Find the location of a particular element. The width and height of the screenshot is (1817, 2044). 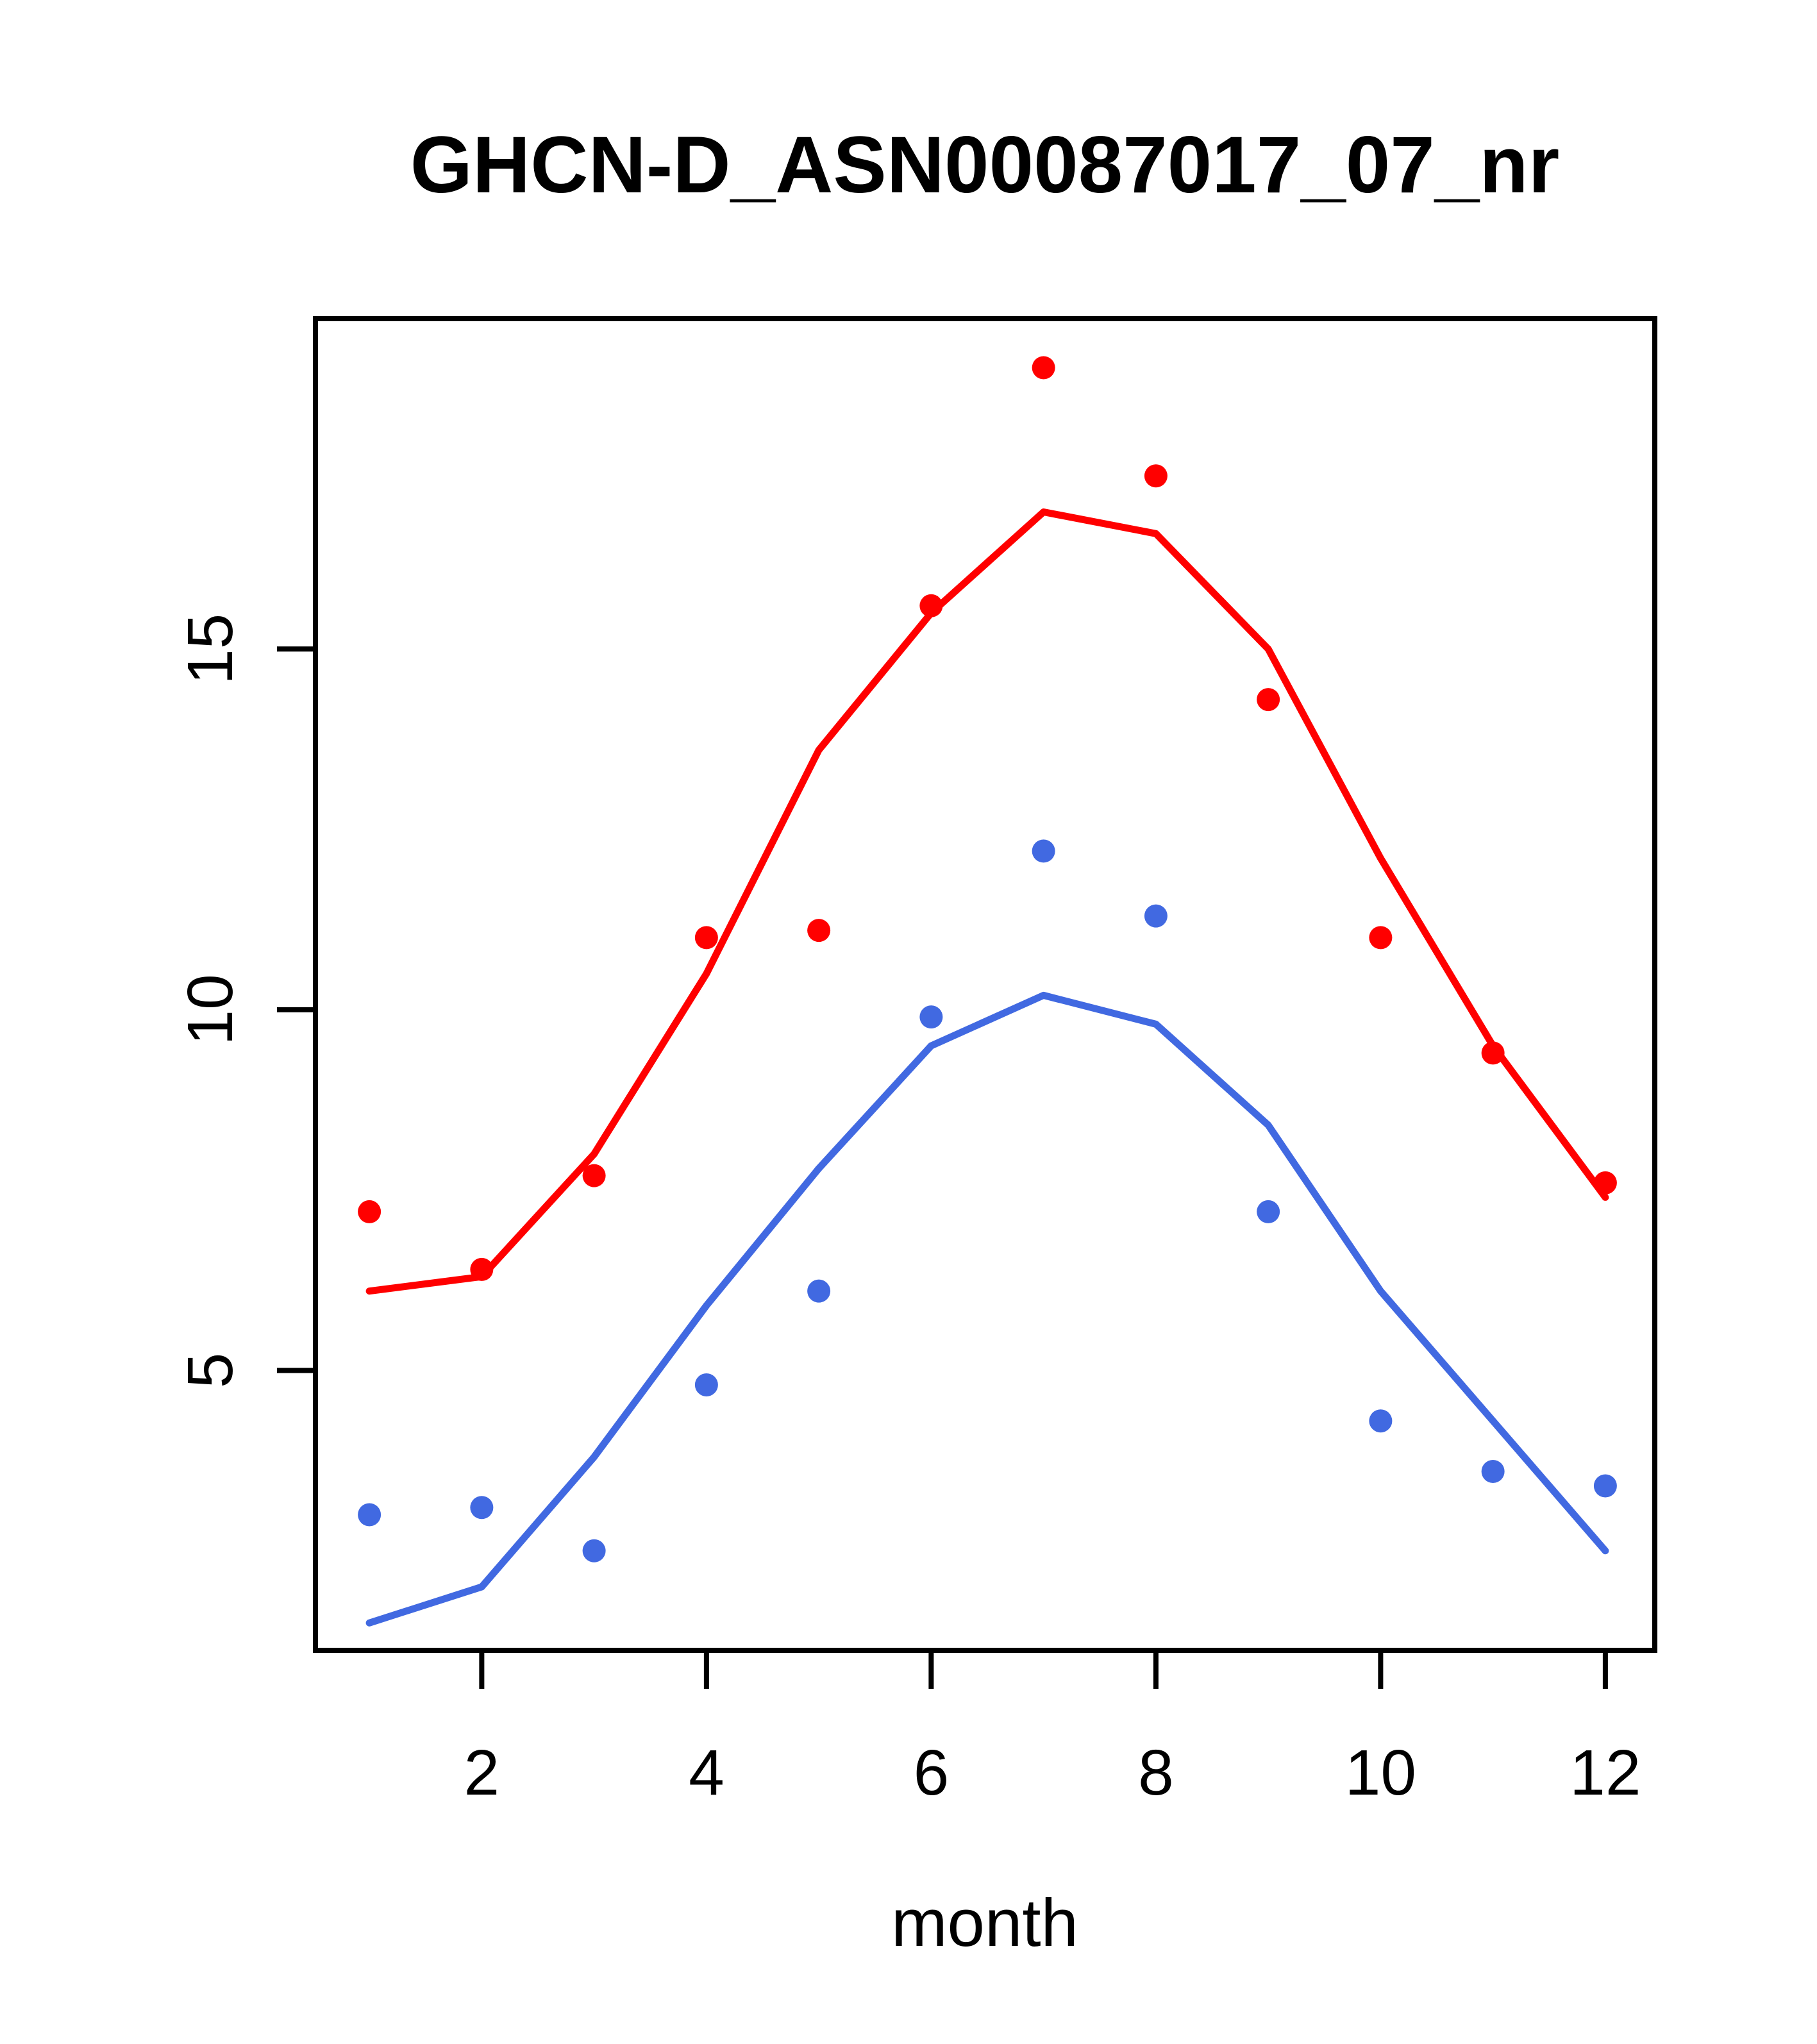

x-tick-label: 4 is located at coordinates (707, 1773).